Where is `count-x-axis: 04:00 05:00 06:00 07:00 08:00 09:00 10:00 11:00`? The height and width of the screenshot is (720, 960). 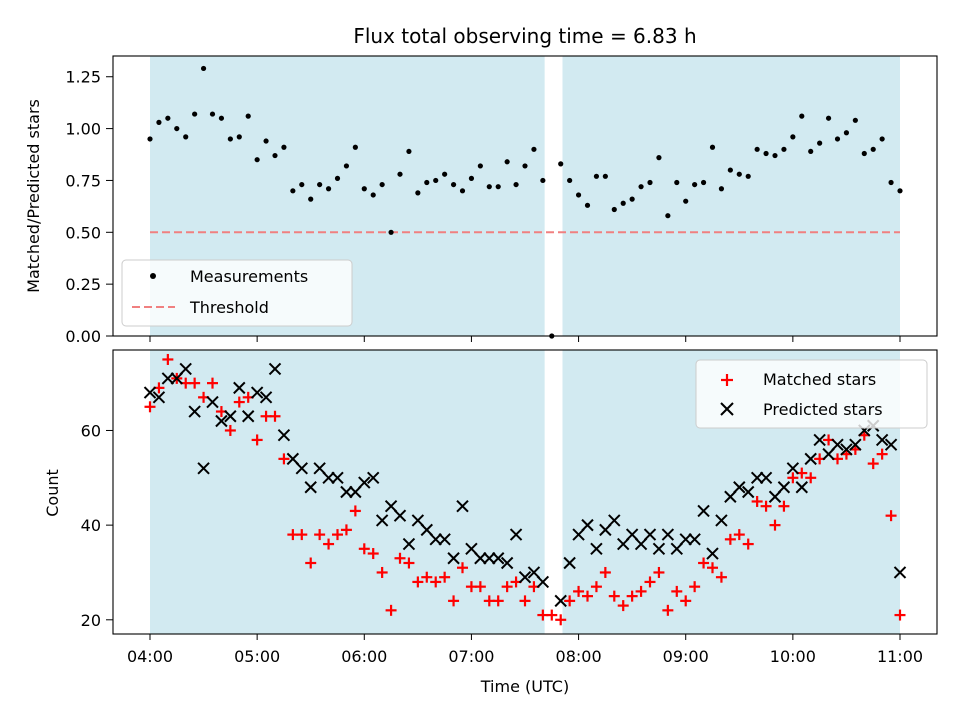 count-x-axis: 04:00 05:00 06:00 07:00 08:00 09:00 10:00 11:00 is located at coordinates (525, 650).